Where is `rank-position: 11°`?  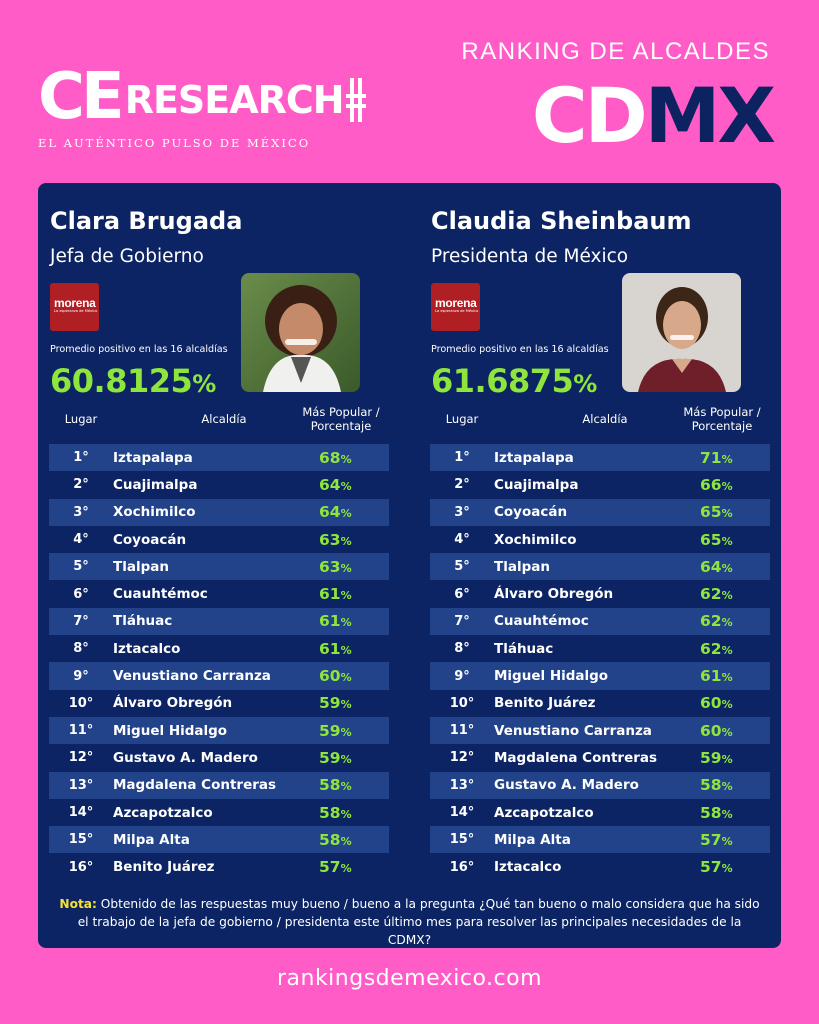
rank-position: 11° is located at coordinates (81, 731).